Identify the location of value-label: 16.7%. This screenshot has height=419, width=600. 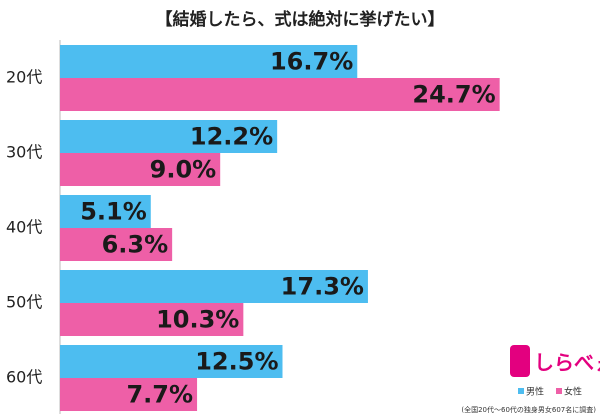
(311, 62).